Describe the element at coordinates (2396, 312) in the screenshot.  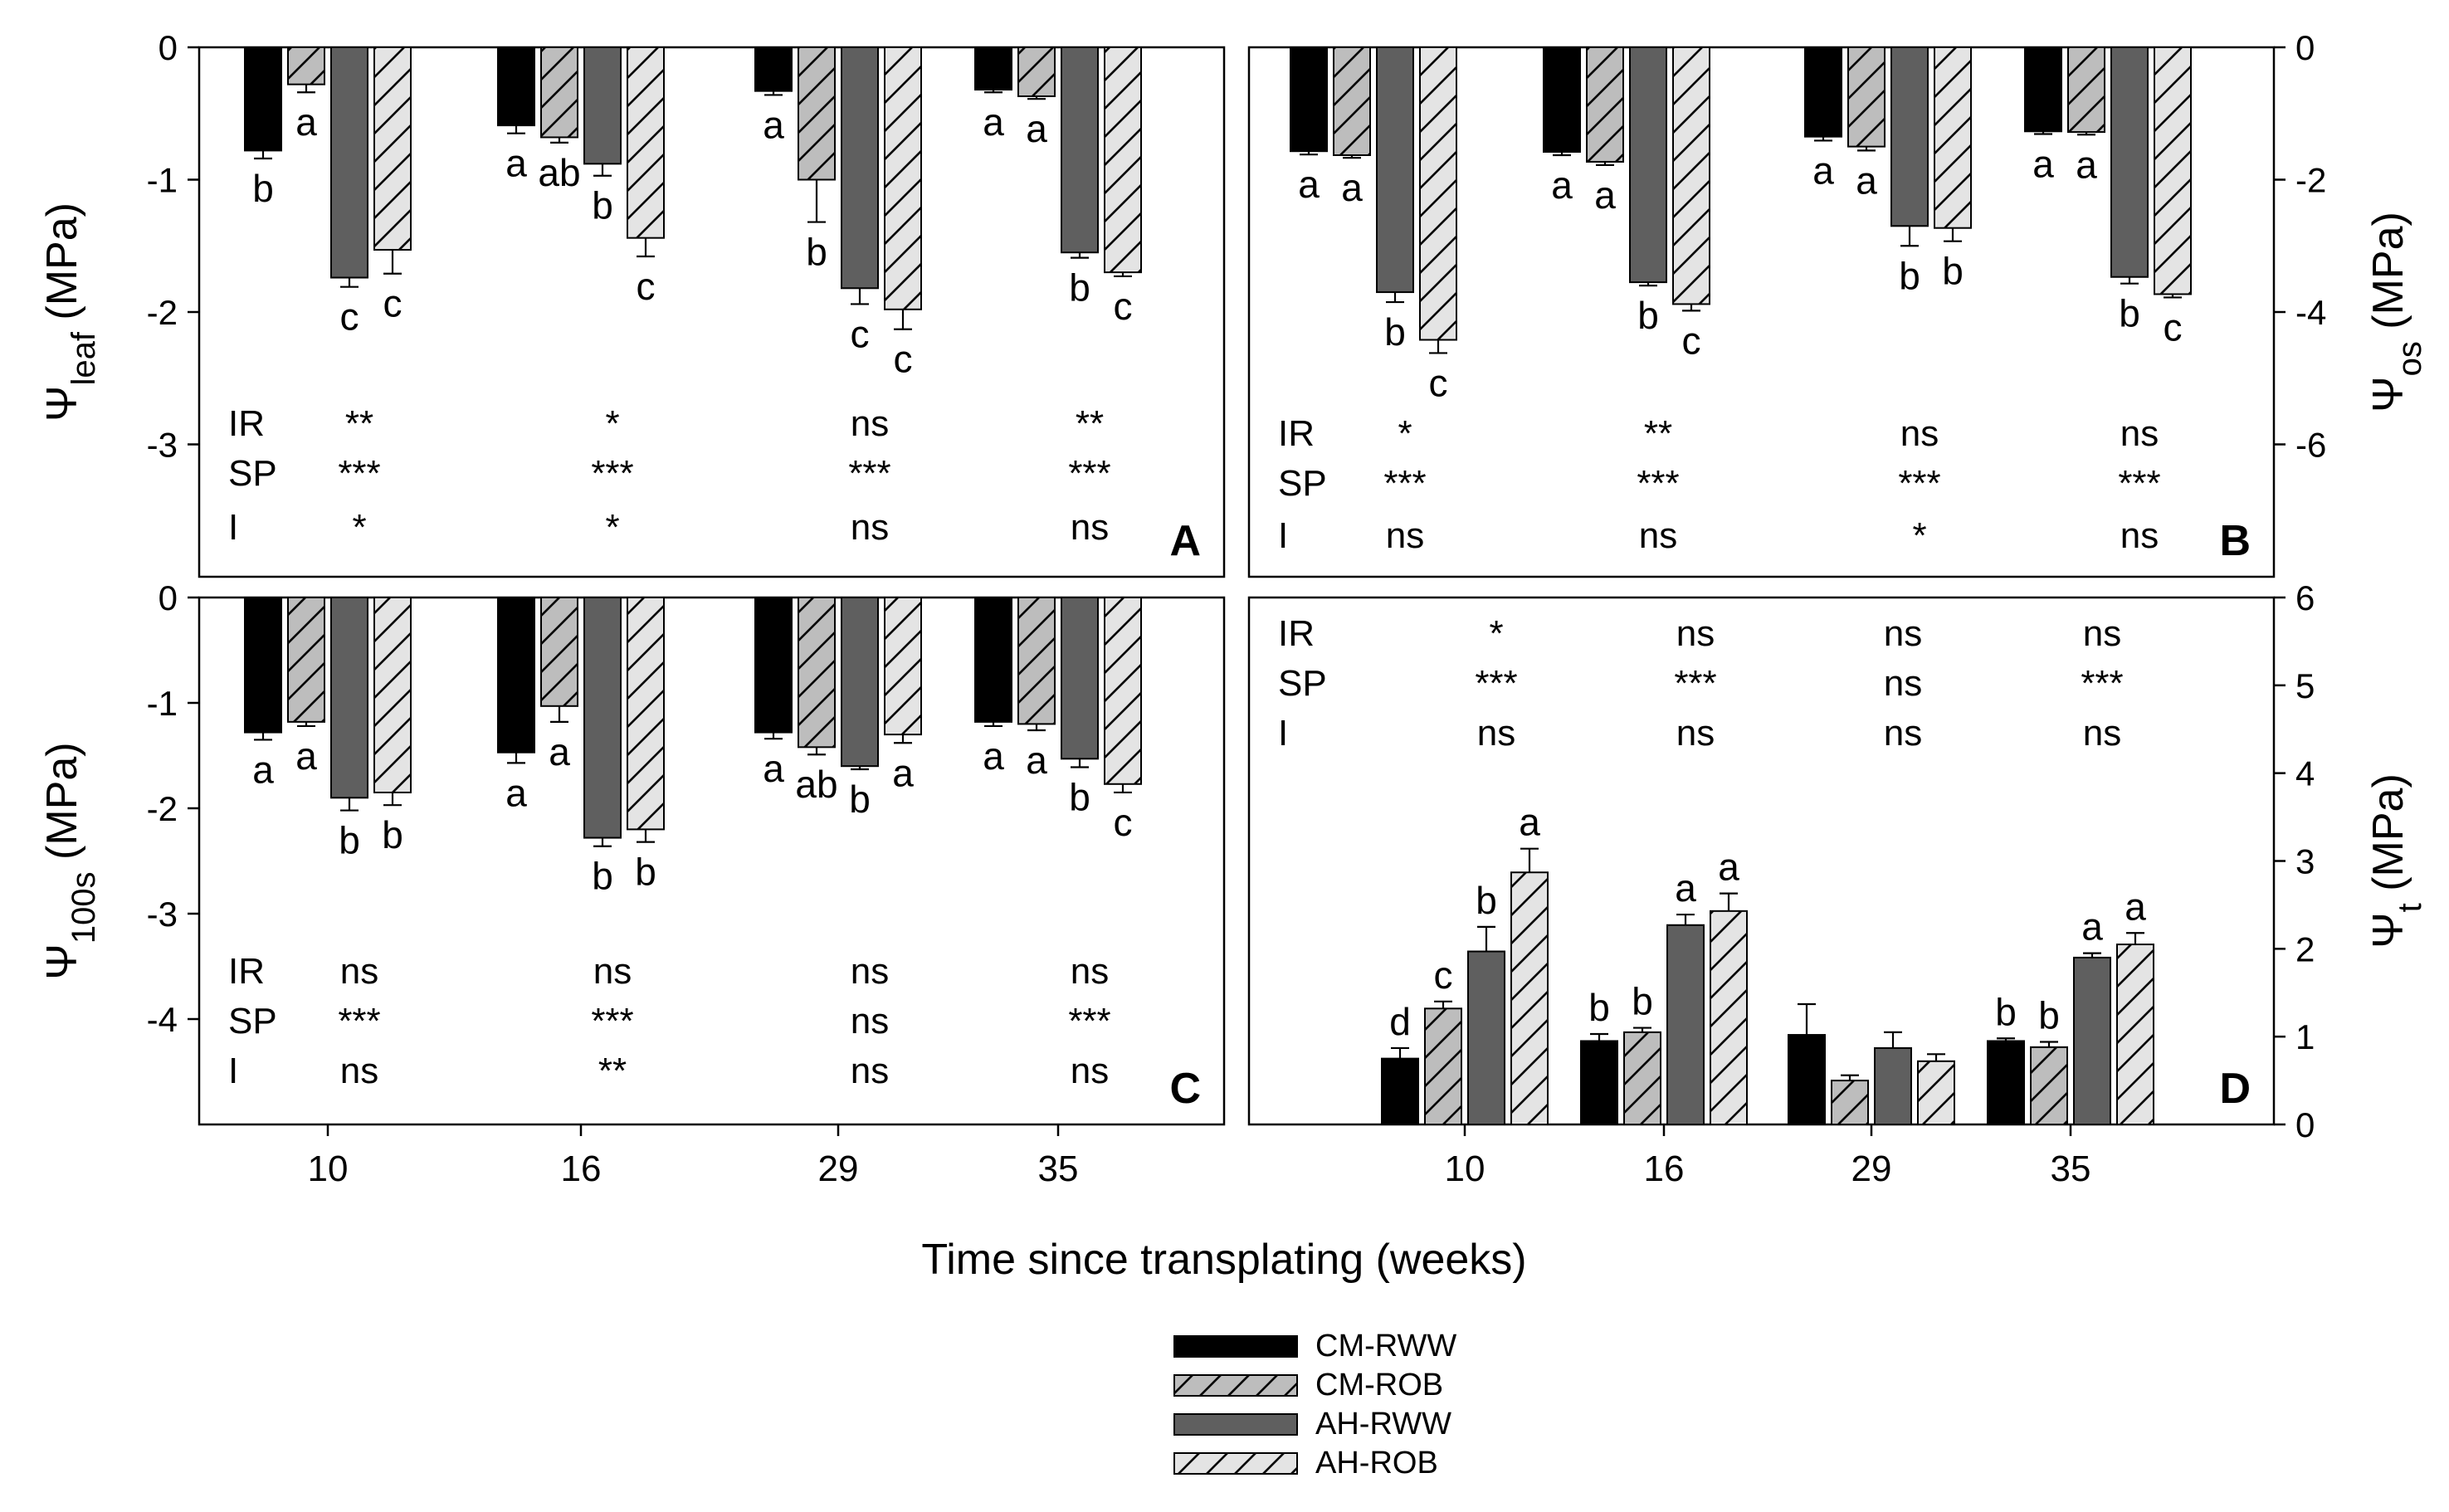
I see `y-axis-label: Ψos (MPa)` at that location.